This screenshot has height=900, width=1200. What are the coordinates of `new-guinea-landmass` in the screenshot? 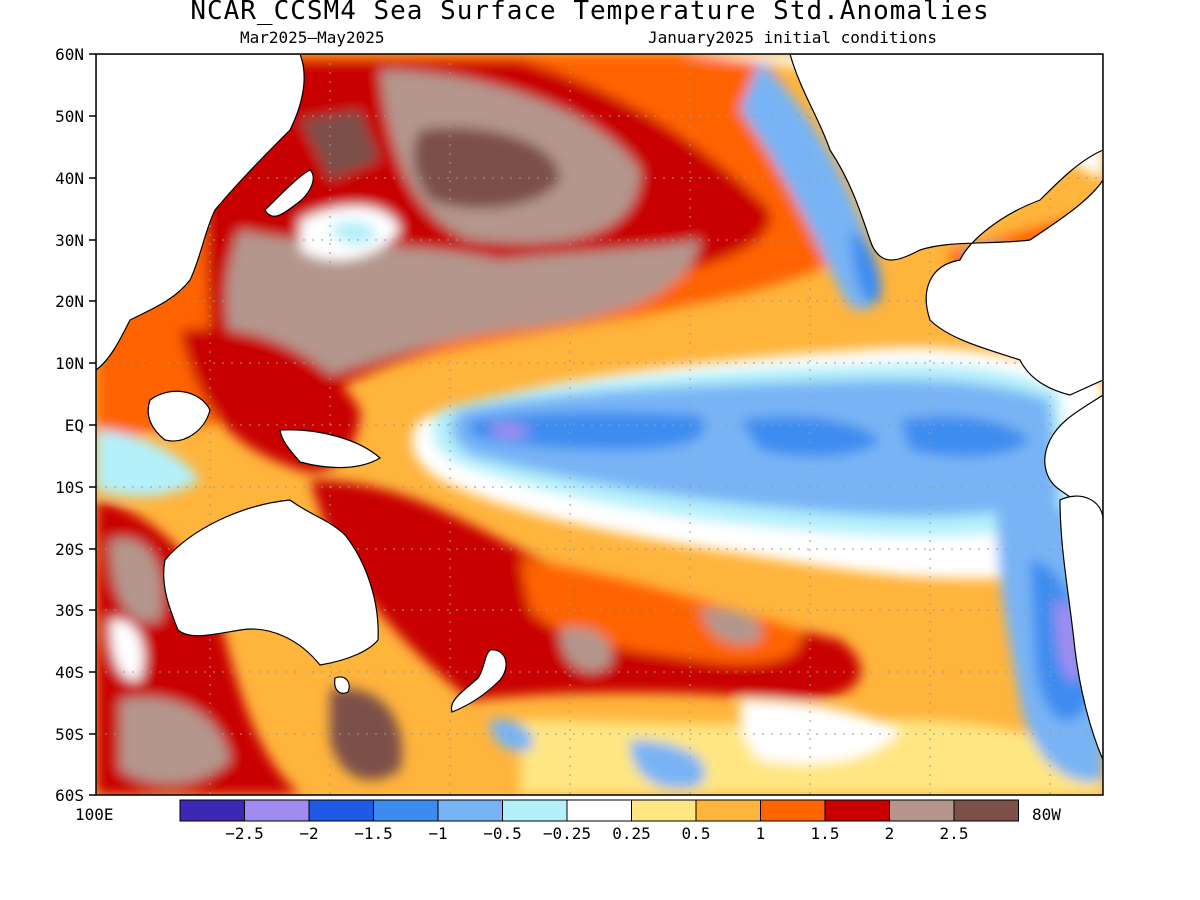 It's located at (330, 449).